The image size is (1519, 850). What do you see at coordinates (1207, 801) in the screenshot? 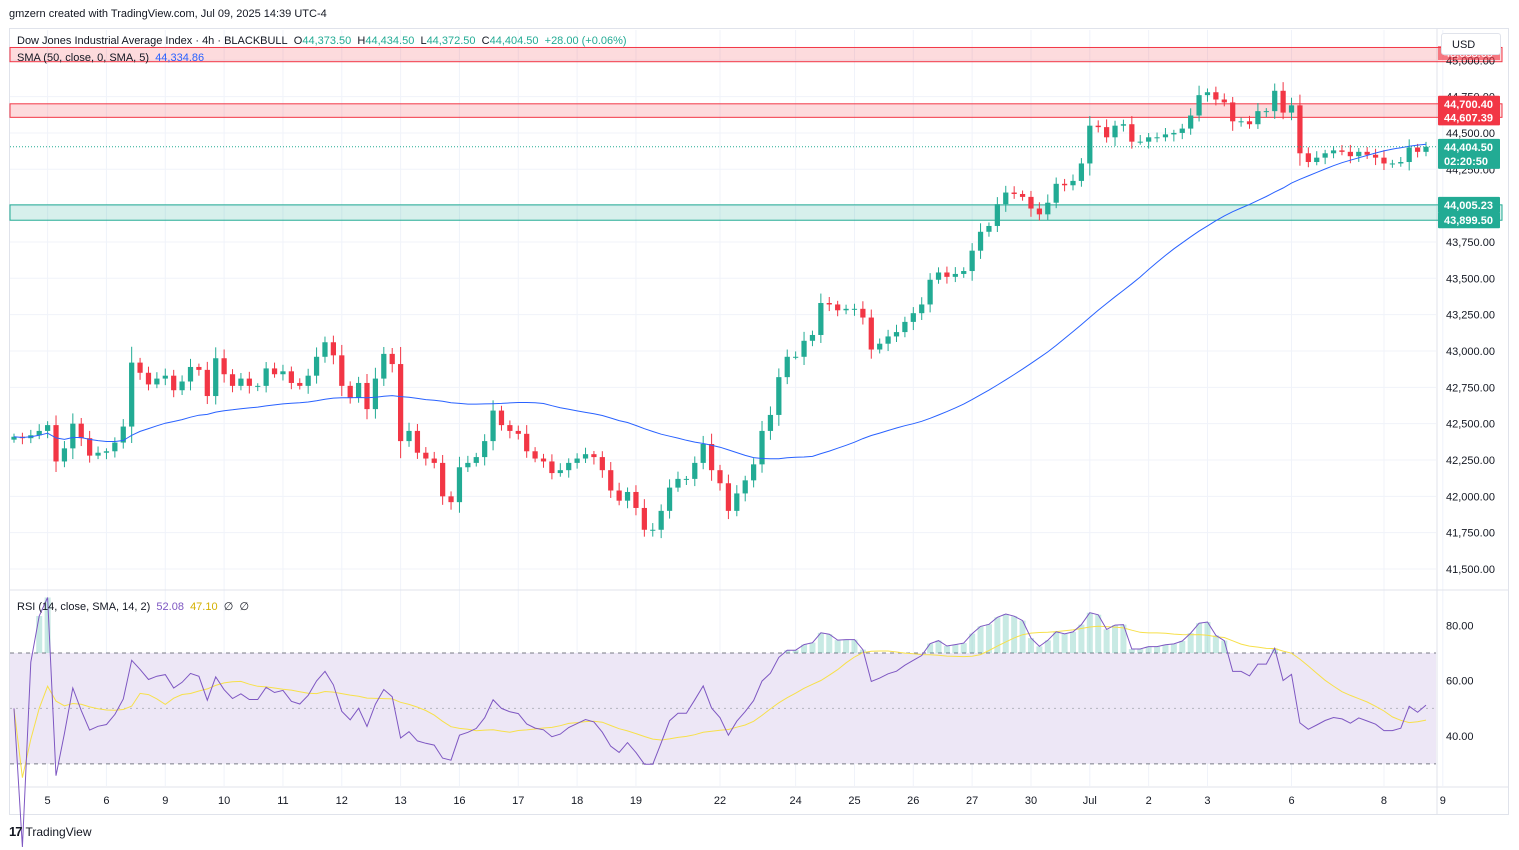
I see `time-tick-label: 3` at bounding box center [1207, 801].